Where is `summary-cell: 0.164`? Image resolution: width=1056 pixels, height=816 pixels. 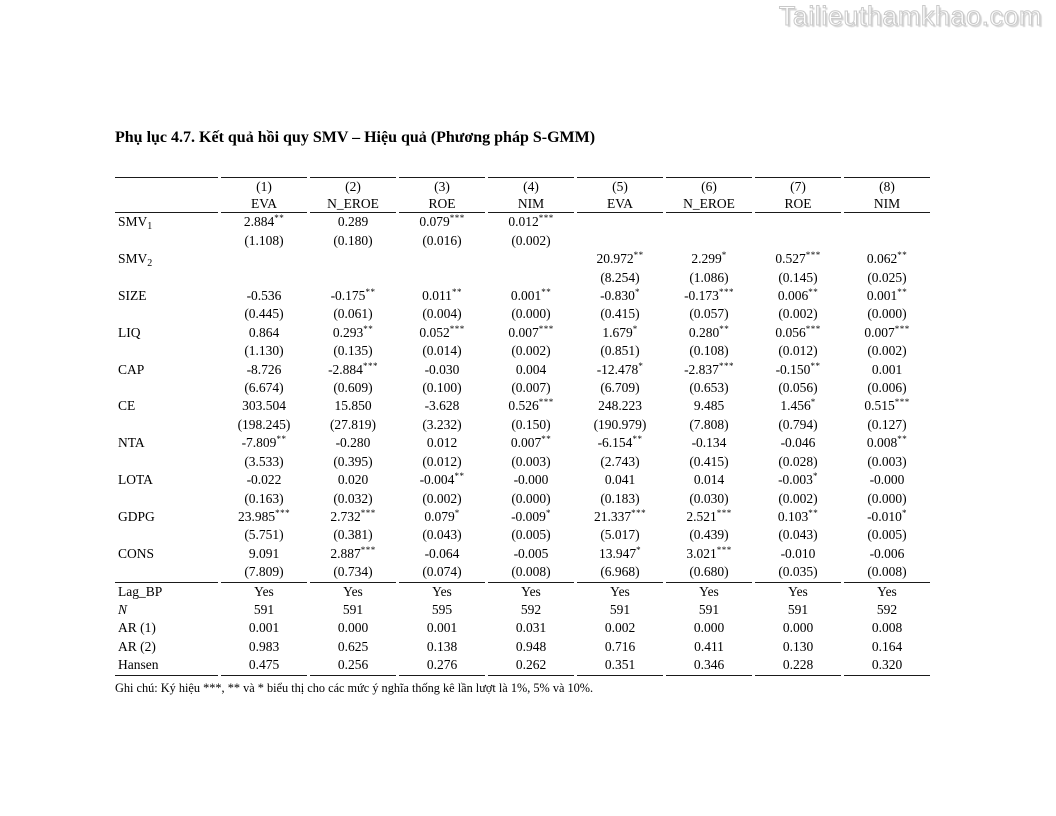 summary-cell: 0.164 is located at coordinates (887, 646).